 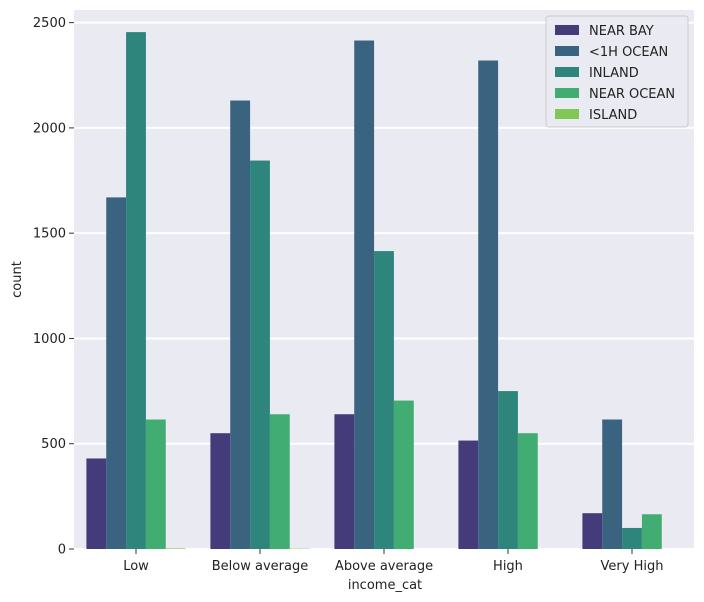 What do you see at coordinates (53, 444) in the screenshot?
I see `y-tick-label: 500` at bounding box center [53, 444].